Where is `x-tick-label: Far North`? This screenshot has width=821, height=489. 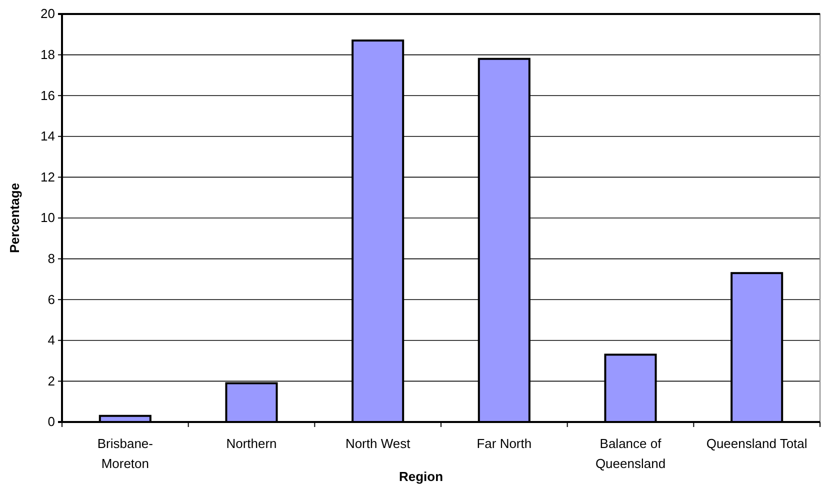
x-tick-label: Far North is located at coordinates (504, 443).